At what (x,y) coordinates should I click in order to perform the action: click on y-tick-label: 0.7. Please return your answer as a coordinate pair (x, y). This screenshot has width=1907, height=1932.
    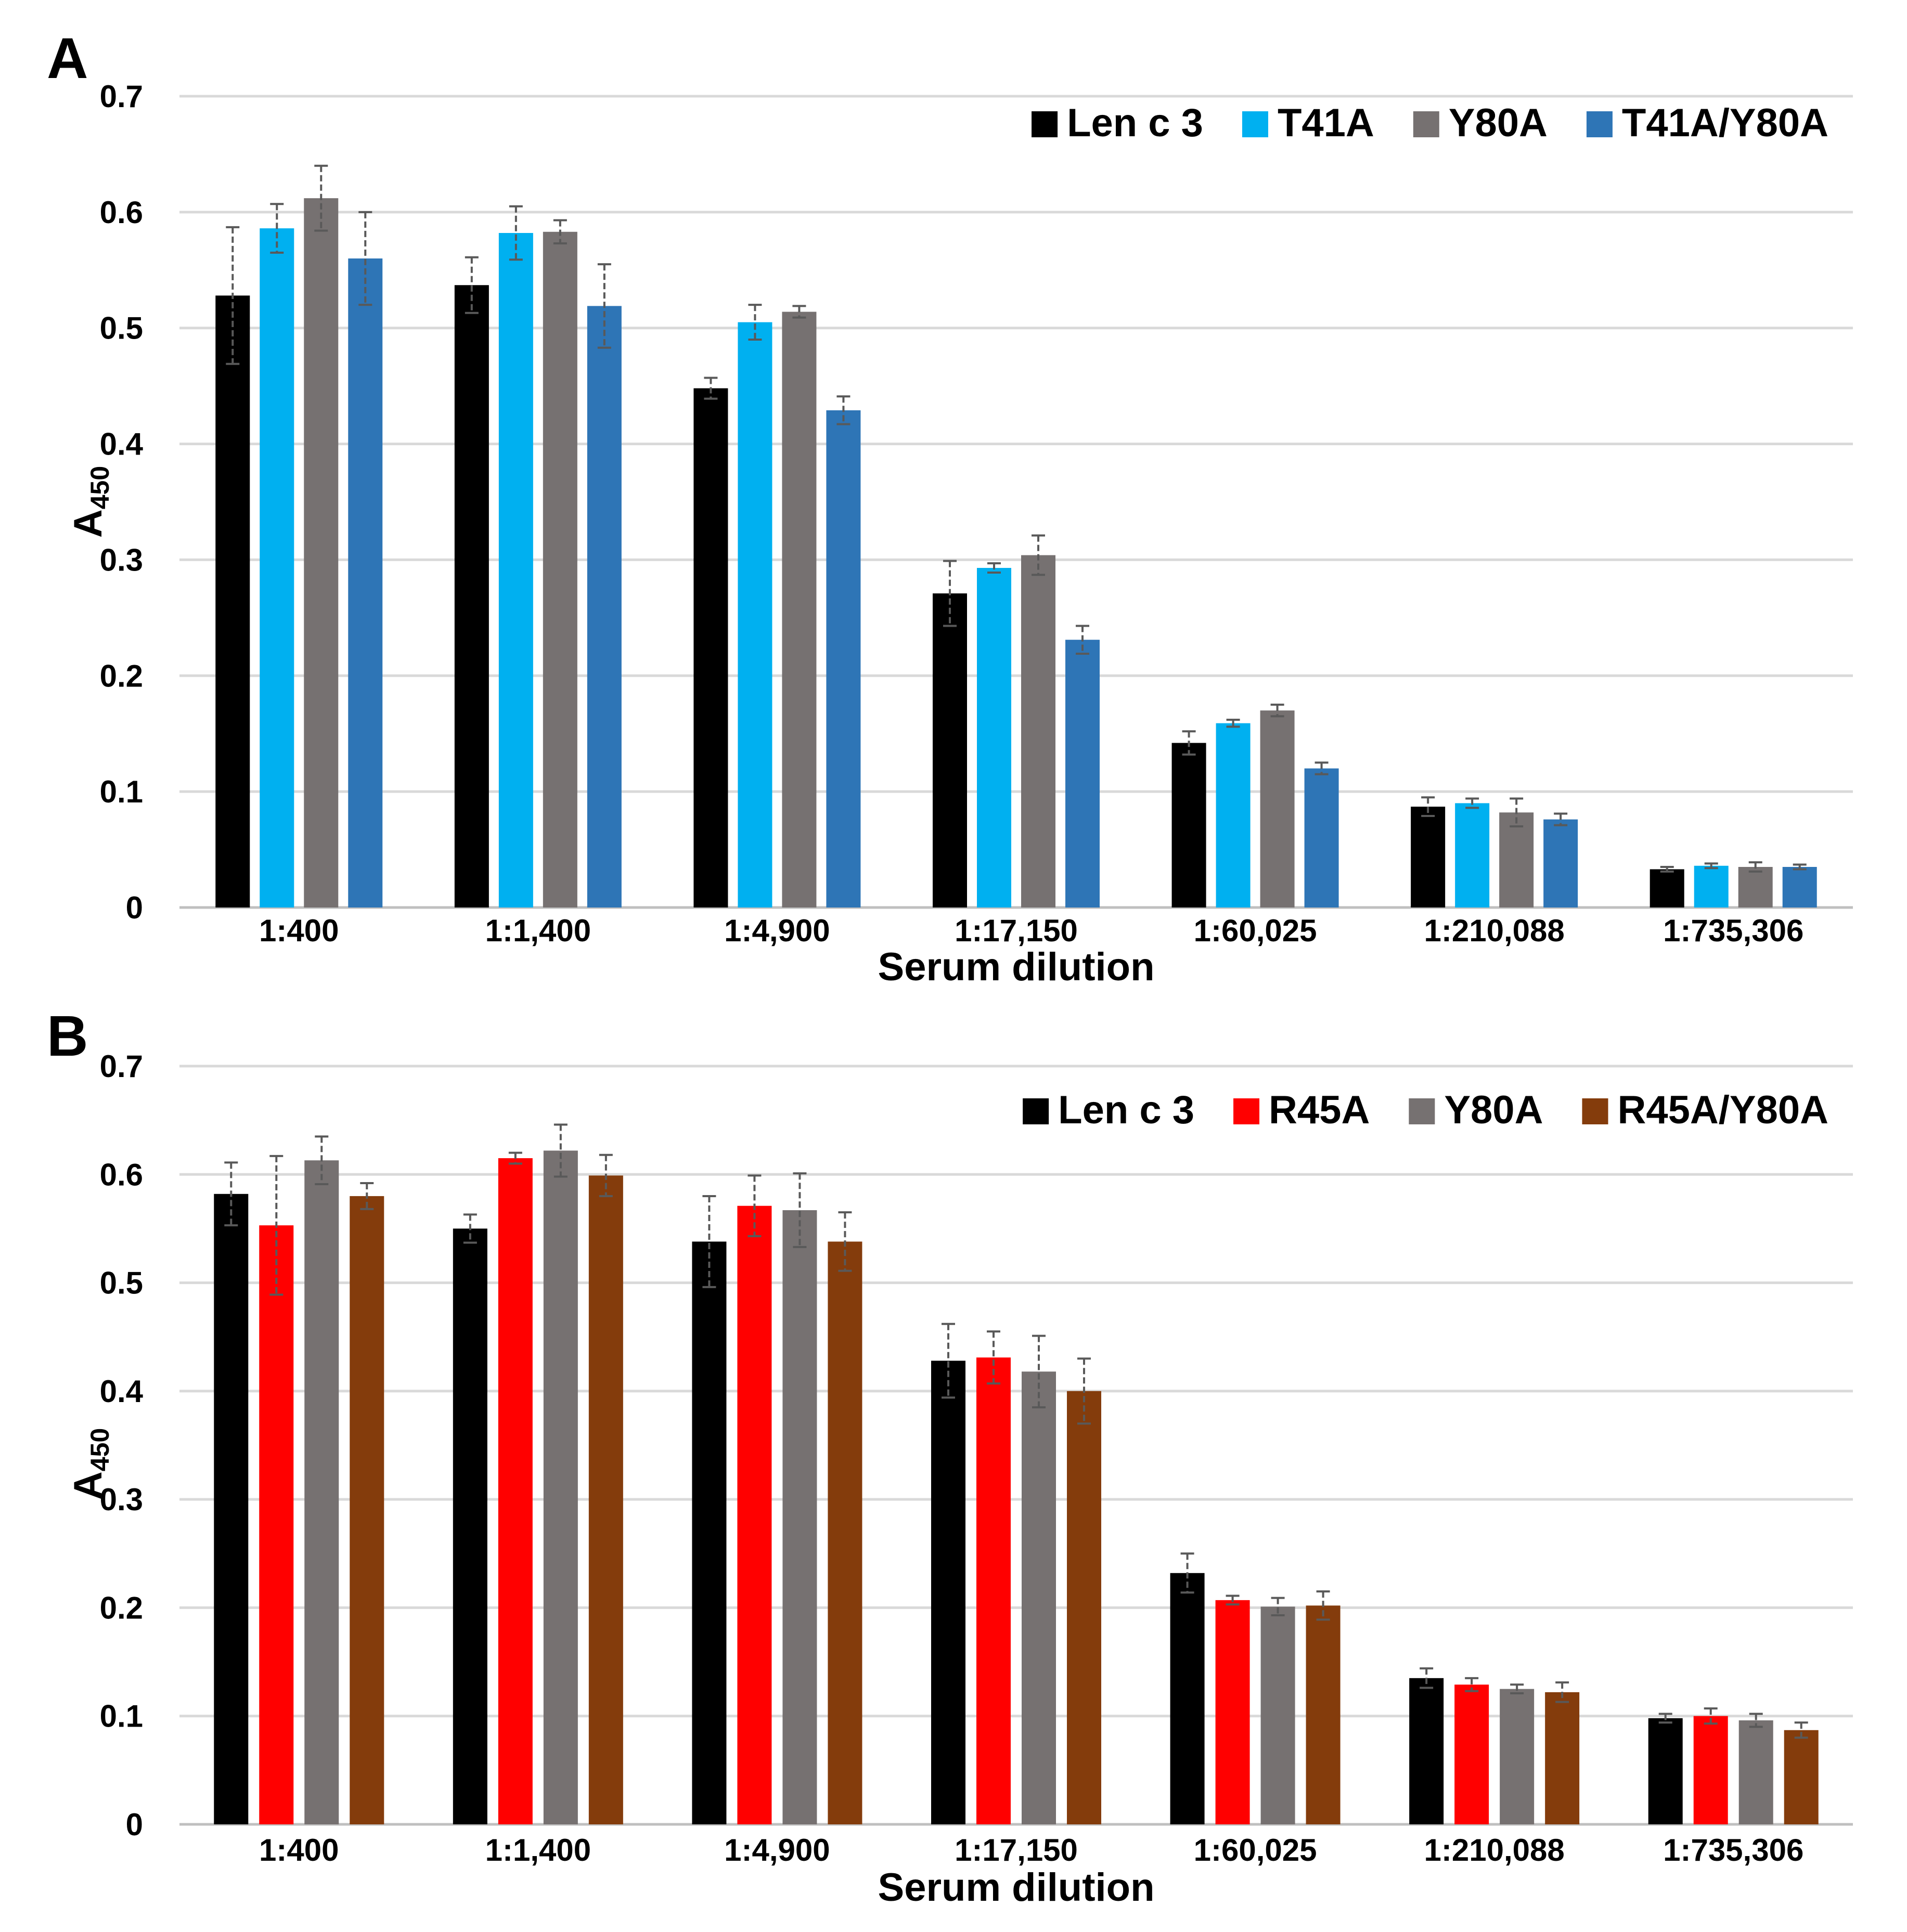
    Looking at the image, I should click on (121, 1066).